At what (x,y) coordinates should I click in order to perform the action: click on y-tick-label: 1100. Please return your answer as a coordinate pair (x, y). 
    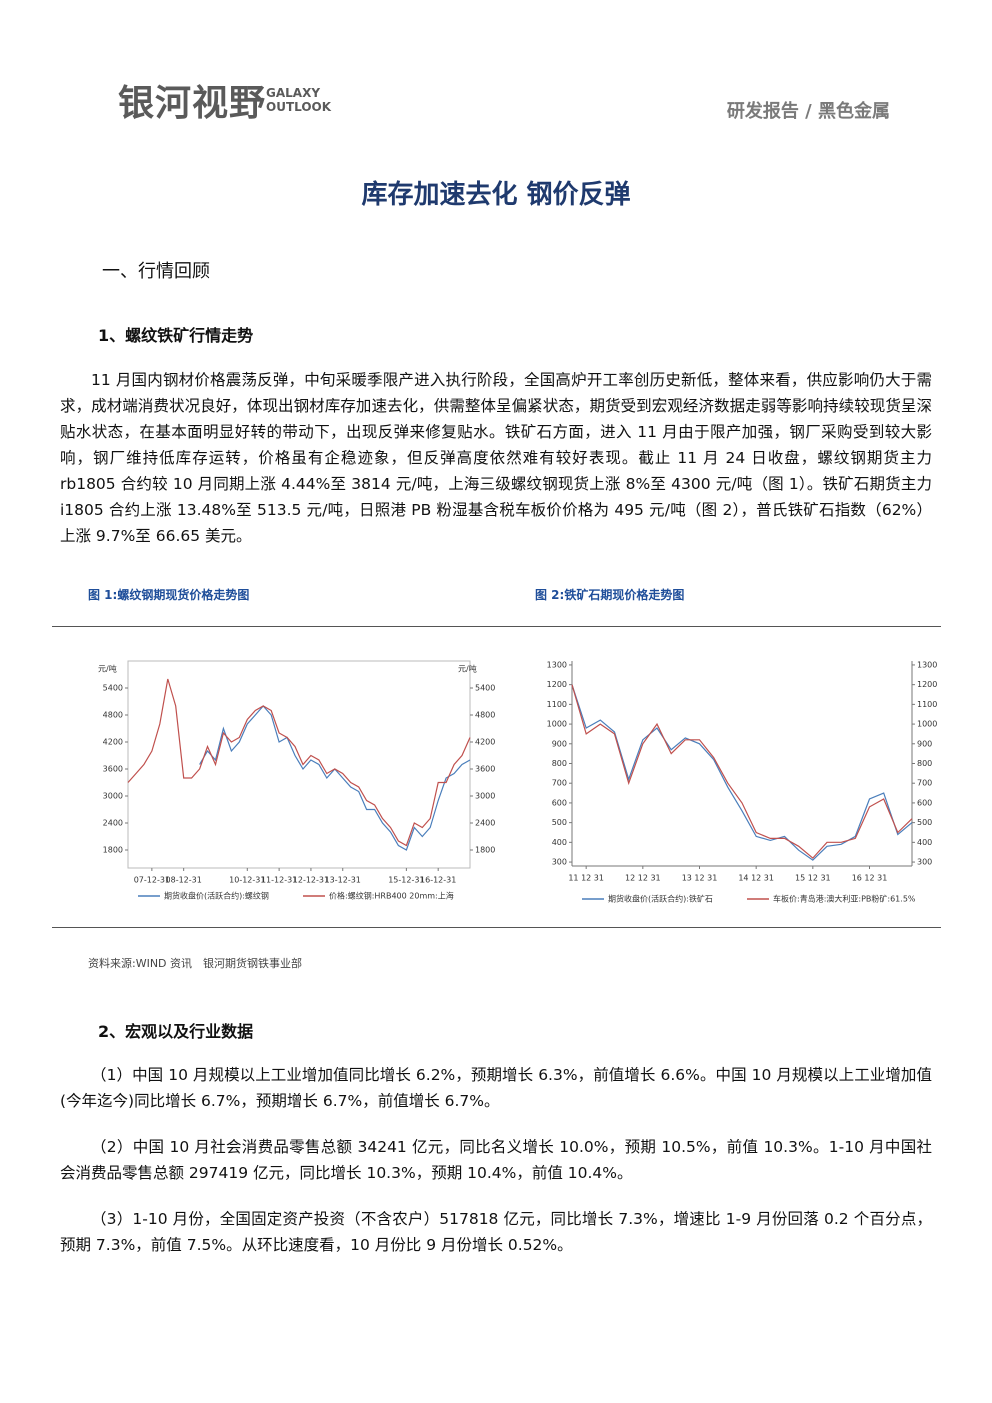
    Looking at the image, I should click on (557, 704).